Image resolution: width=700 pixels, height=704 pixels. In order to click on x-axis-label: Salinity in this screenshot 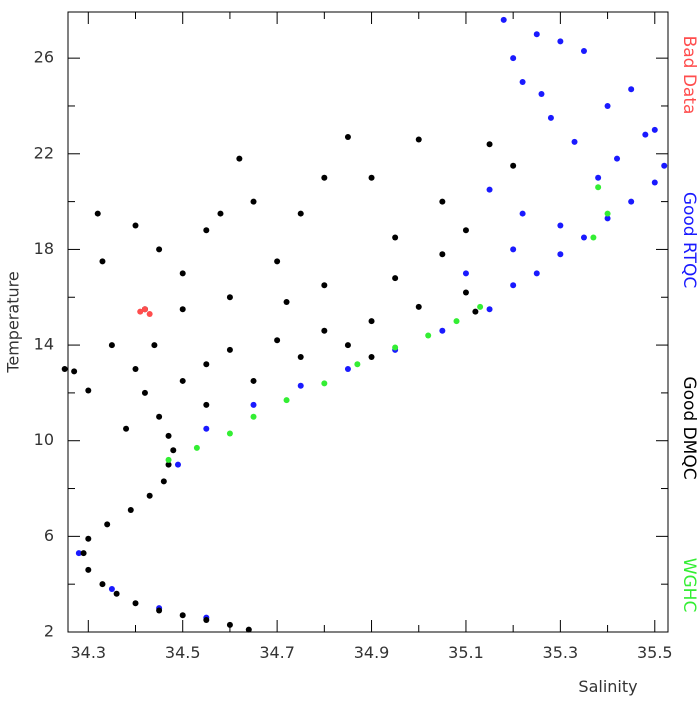, I will do `click(607, 686)`.